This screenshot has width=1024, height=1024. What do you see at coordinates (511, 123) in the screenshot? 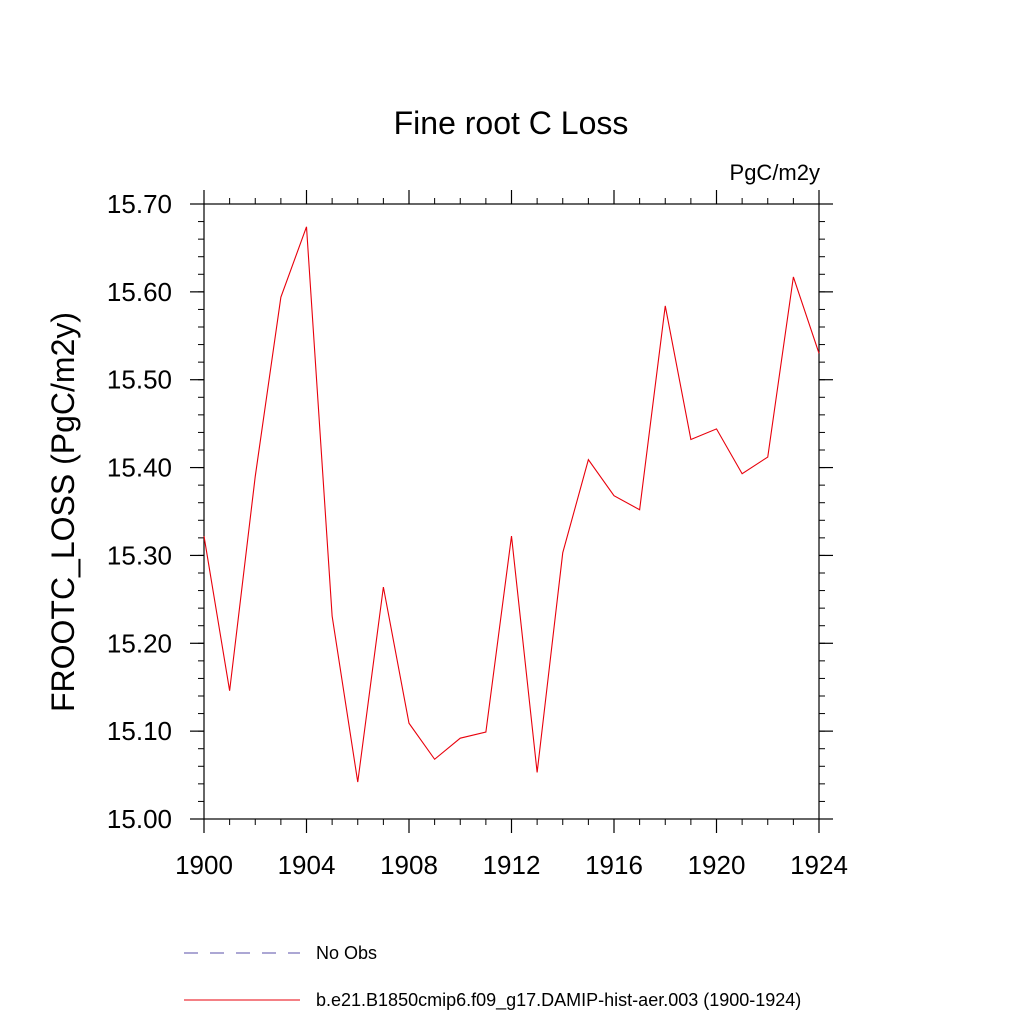
I see `chart-title: Fine root C Loss` at bounding box center [511, 123].